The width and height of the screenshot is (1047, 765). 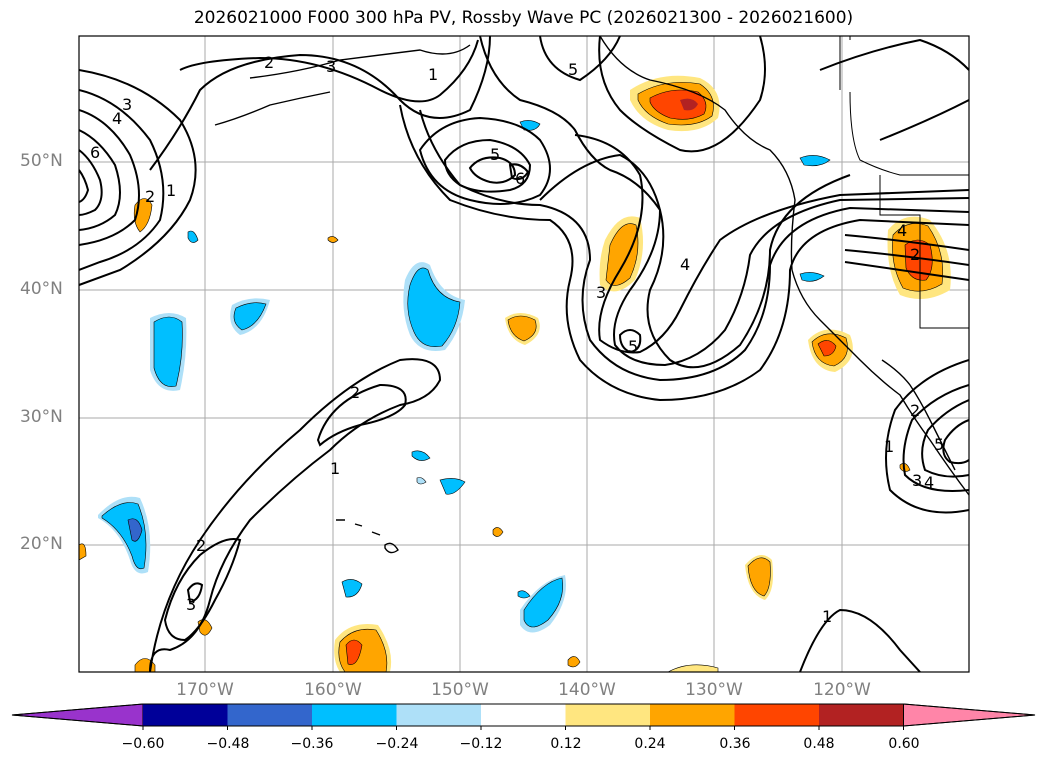 I want to click on colorbar-tick-label: 0.12, so click(x=566, y=744).